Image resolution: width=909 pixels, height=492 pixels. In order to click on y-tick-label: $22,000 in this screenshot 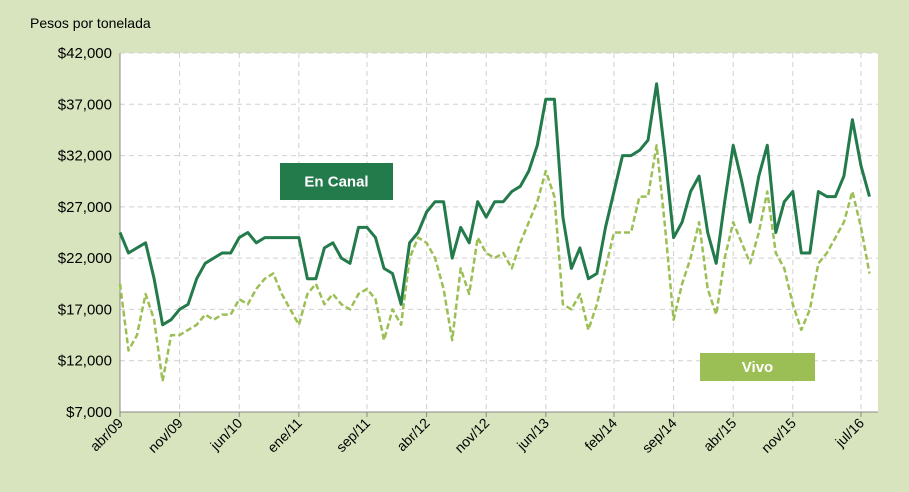, I will do `click(85, 258)`.